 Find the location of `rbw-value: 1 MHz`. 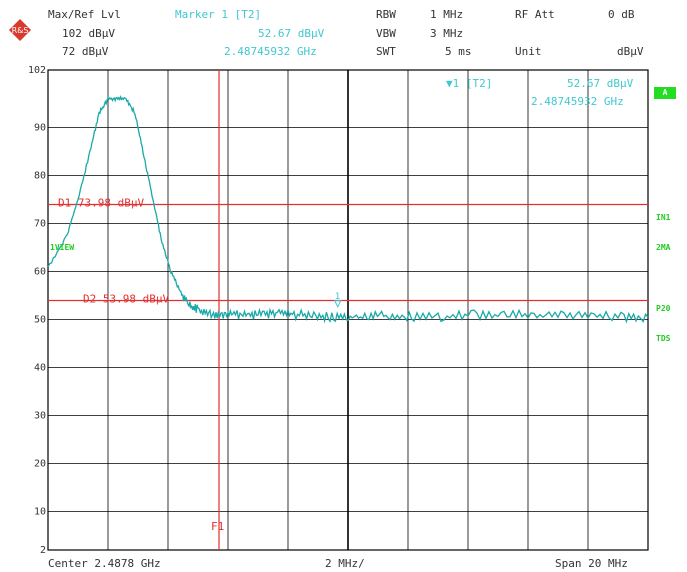

rbw-value: 1 MHz is located at coordinates (447, 14).